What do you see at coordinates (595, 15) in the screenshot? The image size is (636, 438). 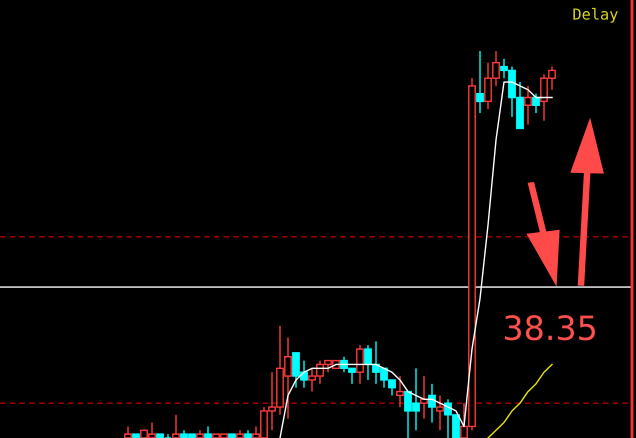 I see `text: Delay` at bounding box center [595, 15].